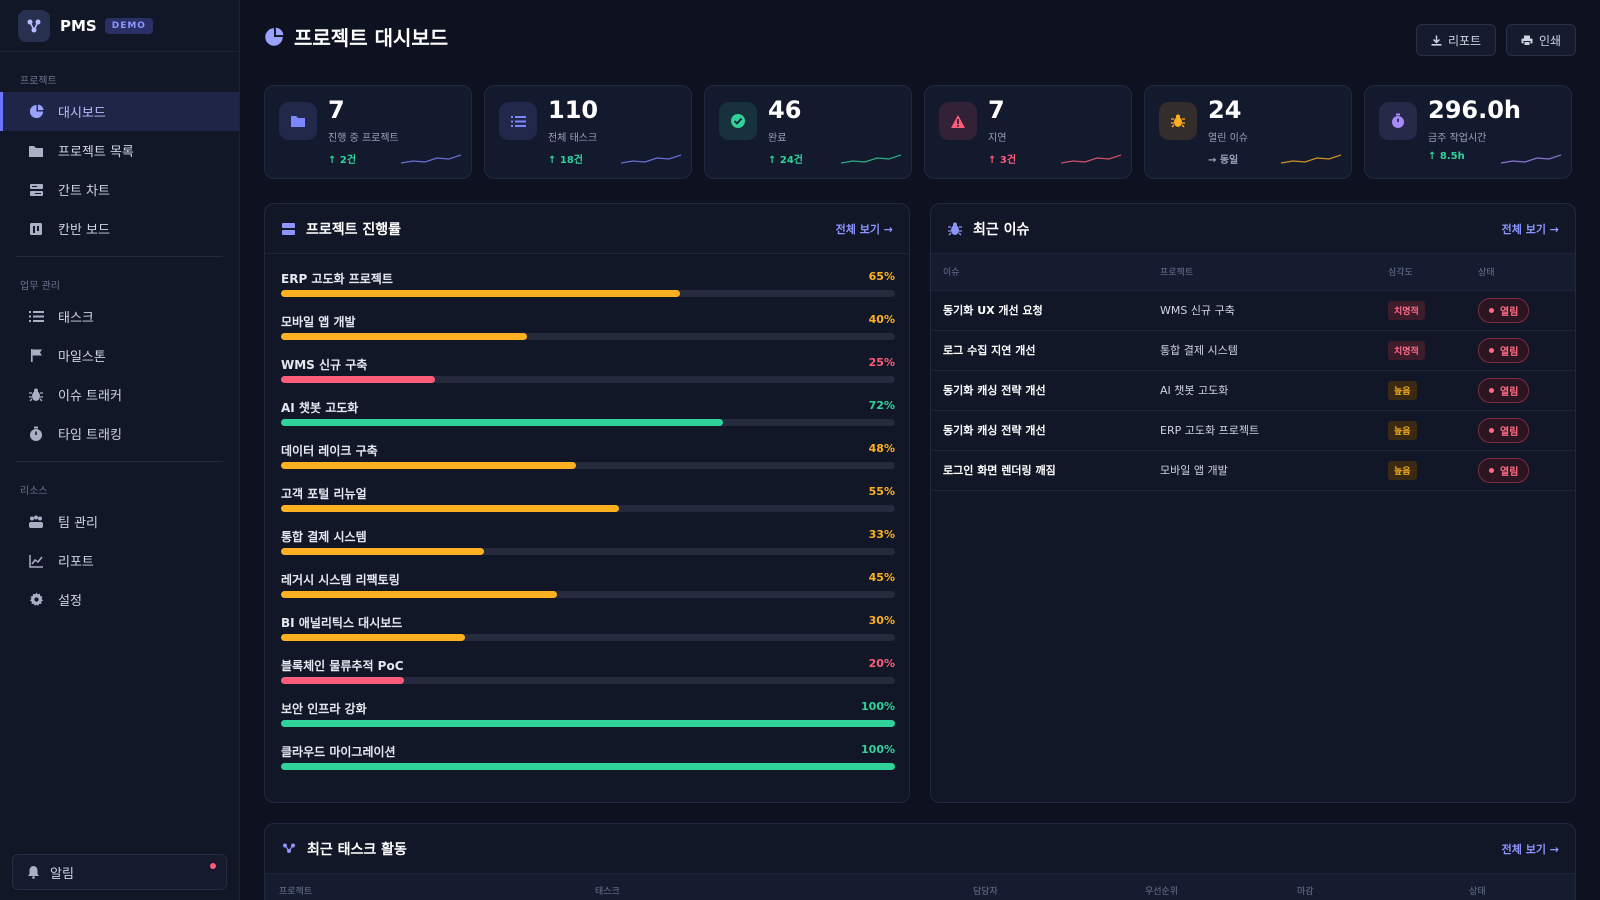 This screenshot has width=1600, height=900. What do you see at coordinates (76, 562) in the screenshot?
I see `sidebar-item-label: 리포트` at bounding box center [76, 562].